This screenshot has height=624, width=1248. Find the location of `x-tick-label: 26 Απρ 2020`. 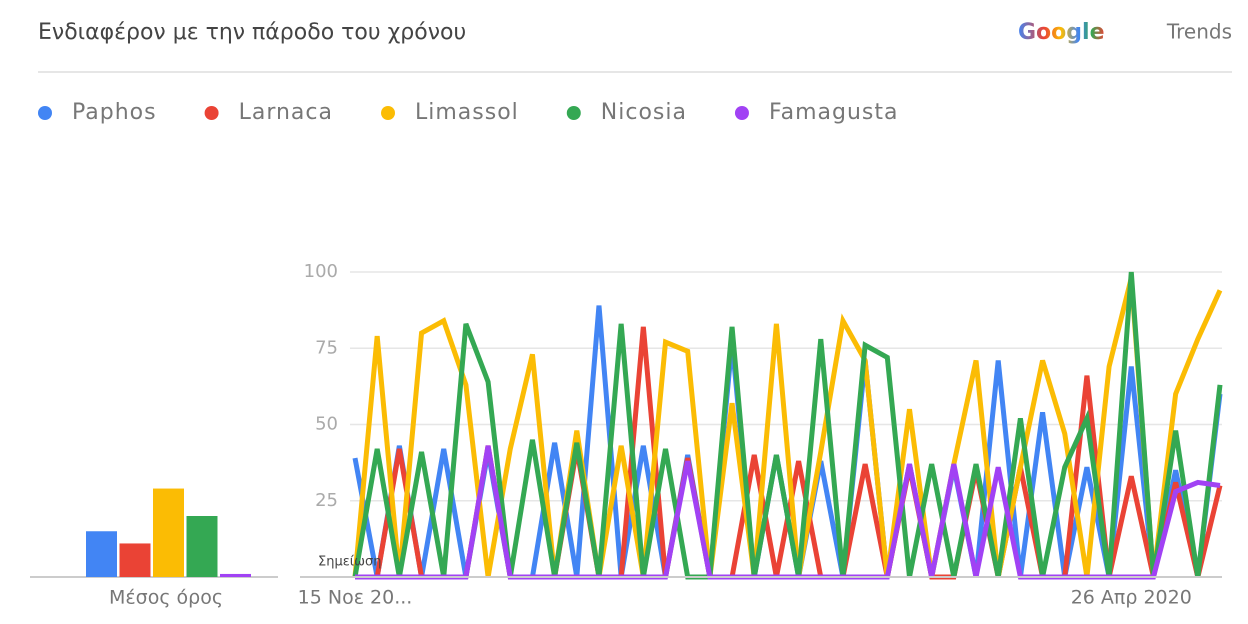

x-tick-label: 26 Απρ 2020 is located at coordinates (1131, 598).